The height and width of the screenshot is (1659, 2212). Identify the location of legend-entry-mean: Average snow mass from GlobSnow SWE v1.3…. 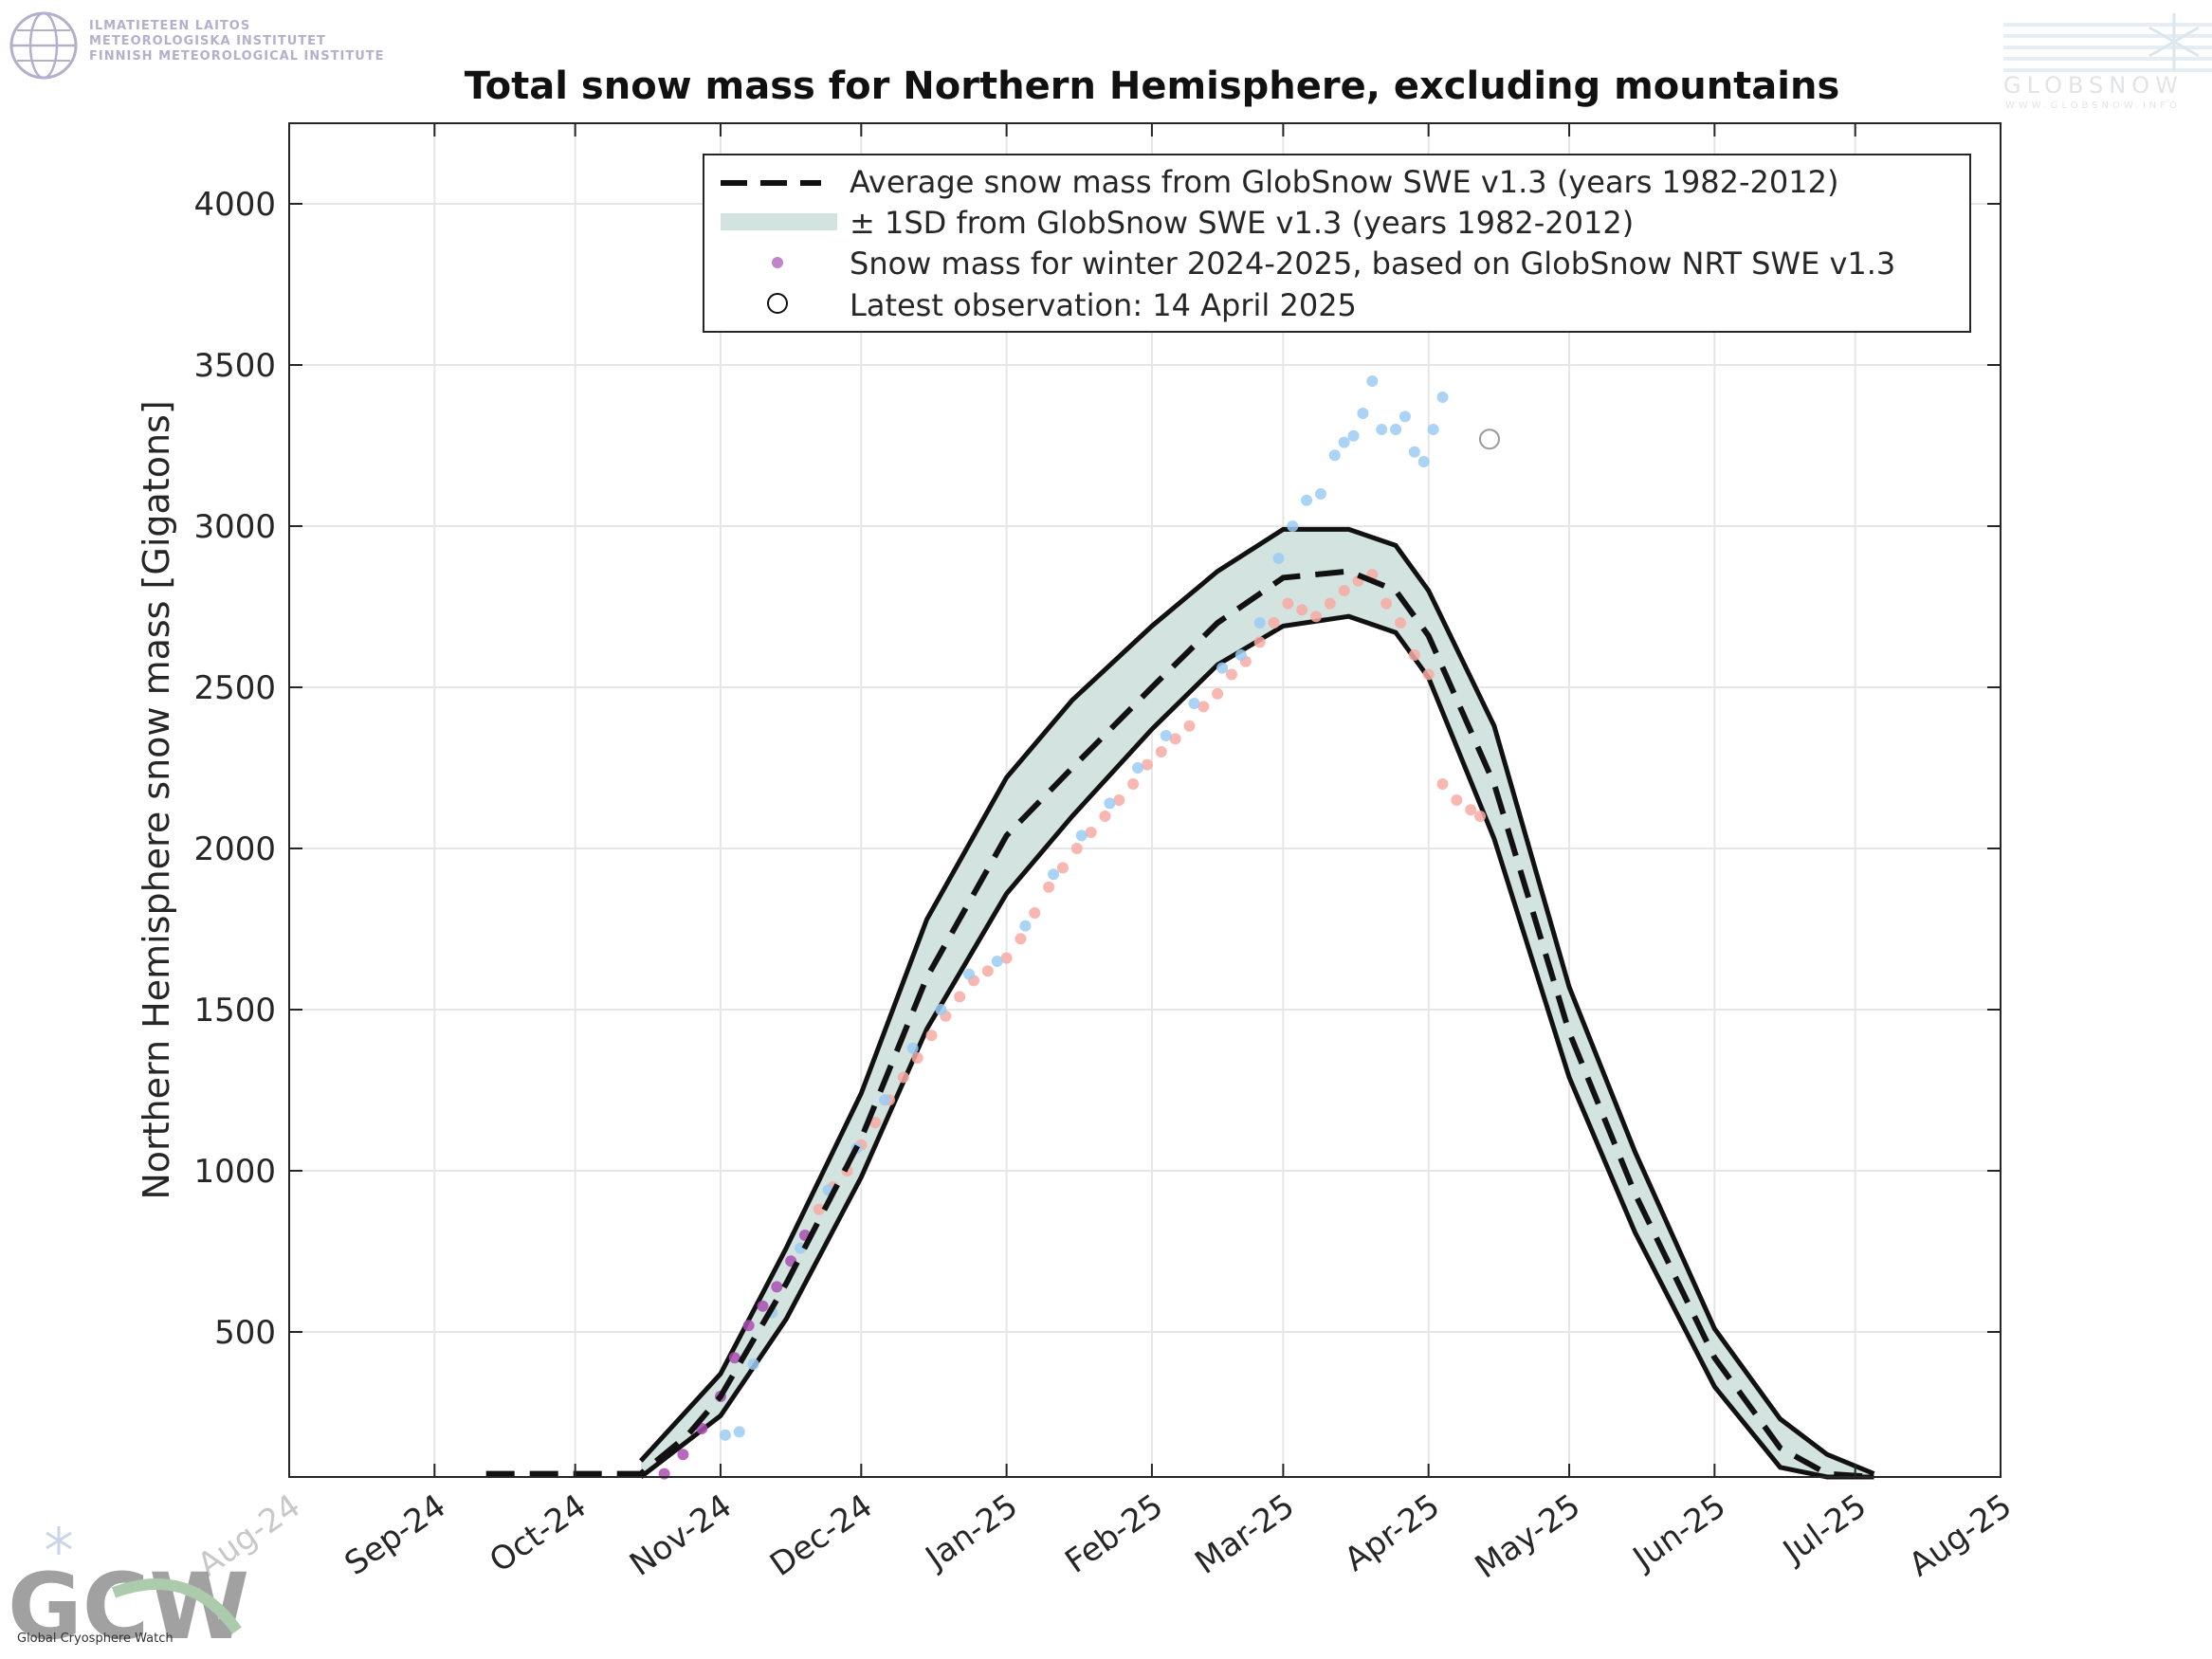
(1344, 182).